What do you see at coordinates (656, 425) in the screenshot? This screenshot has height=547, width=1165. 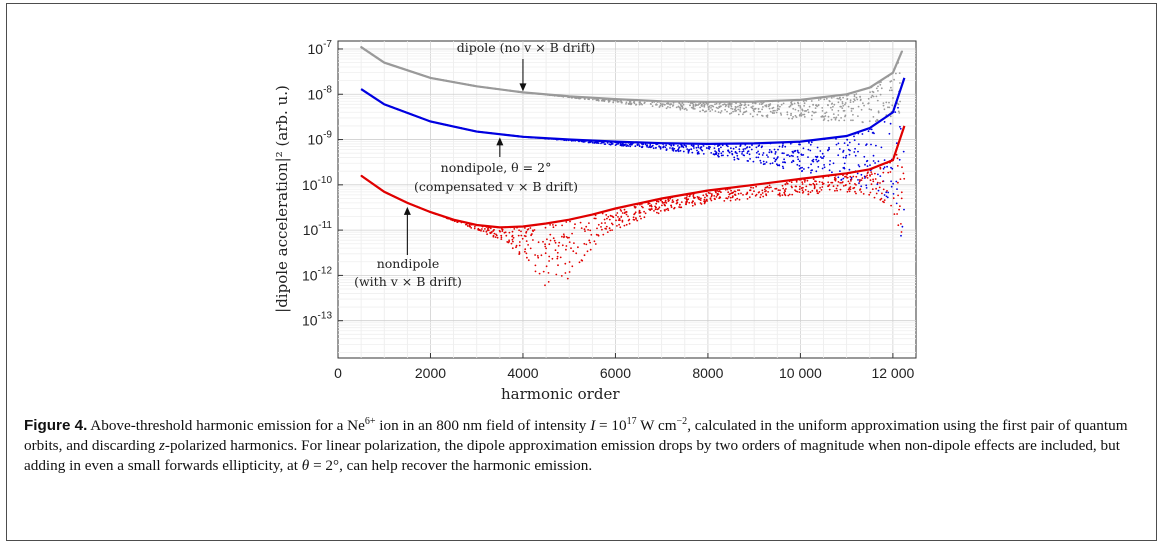 I see `caption-text-4: W cm` at bounding box center [656, 425].